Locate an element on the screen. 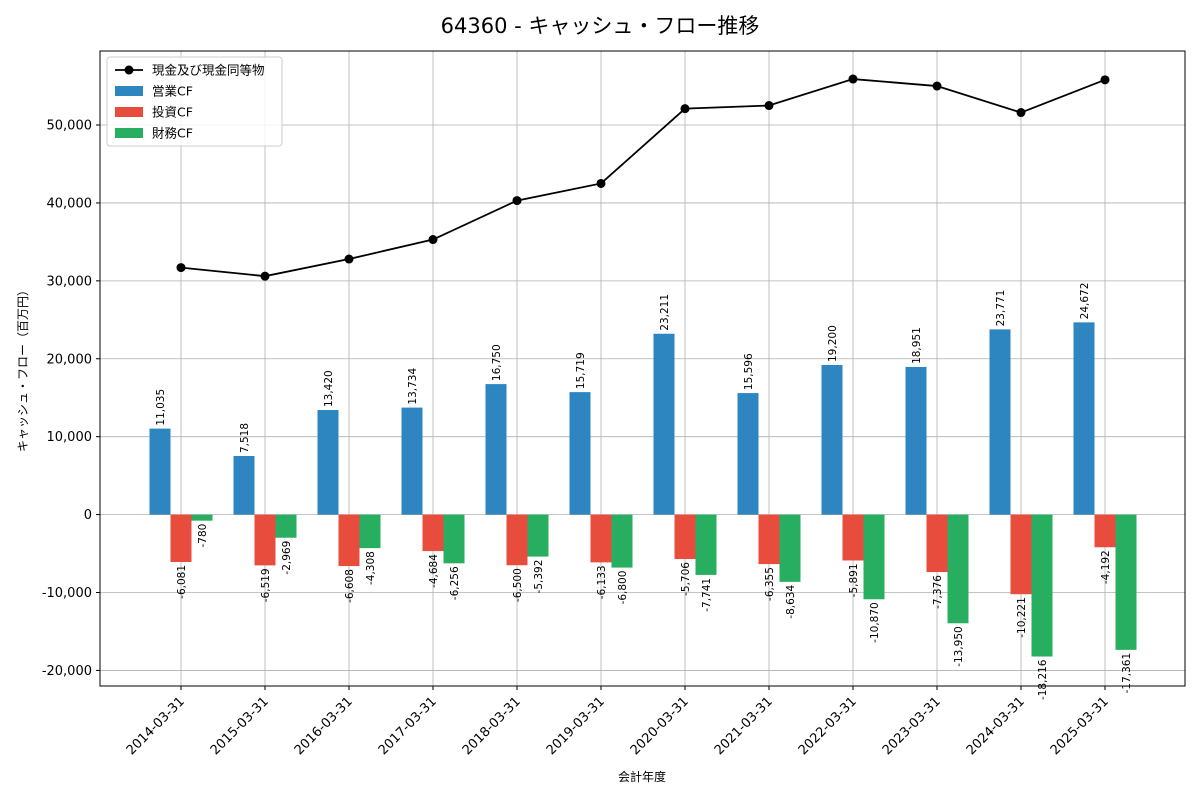 The image size is (1200, 800). bar-value-label: 23,771 is located at coordinates (1001, 308).